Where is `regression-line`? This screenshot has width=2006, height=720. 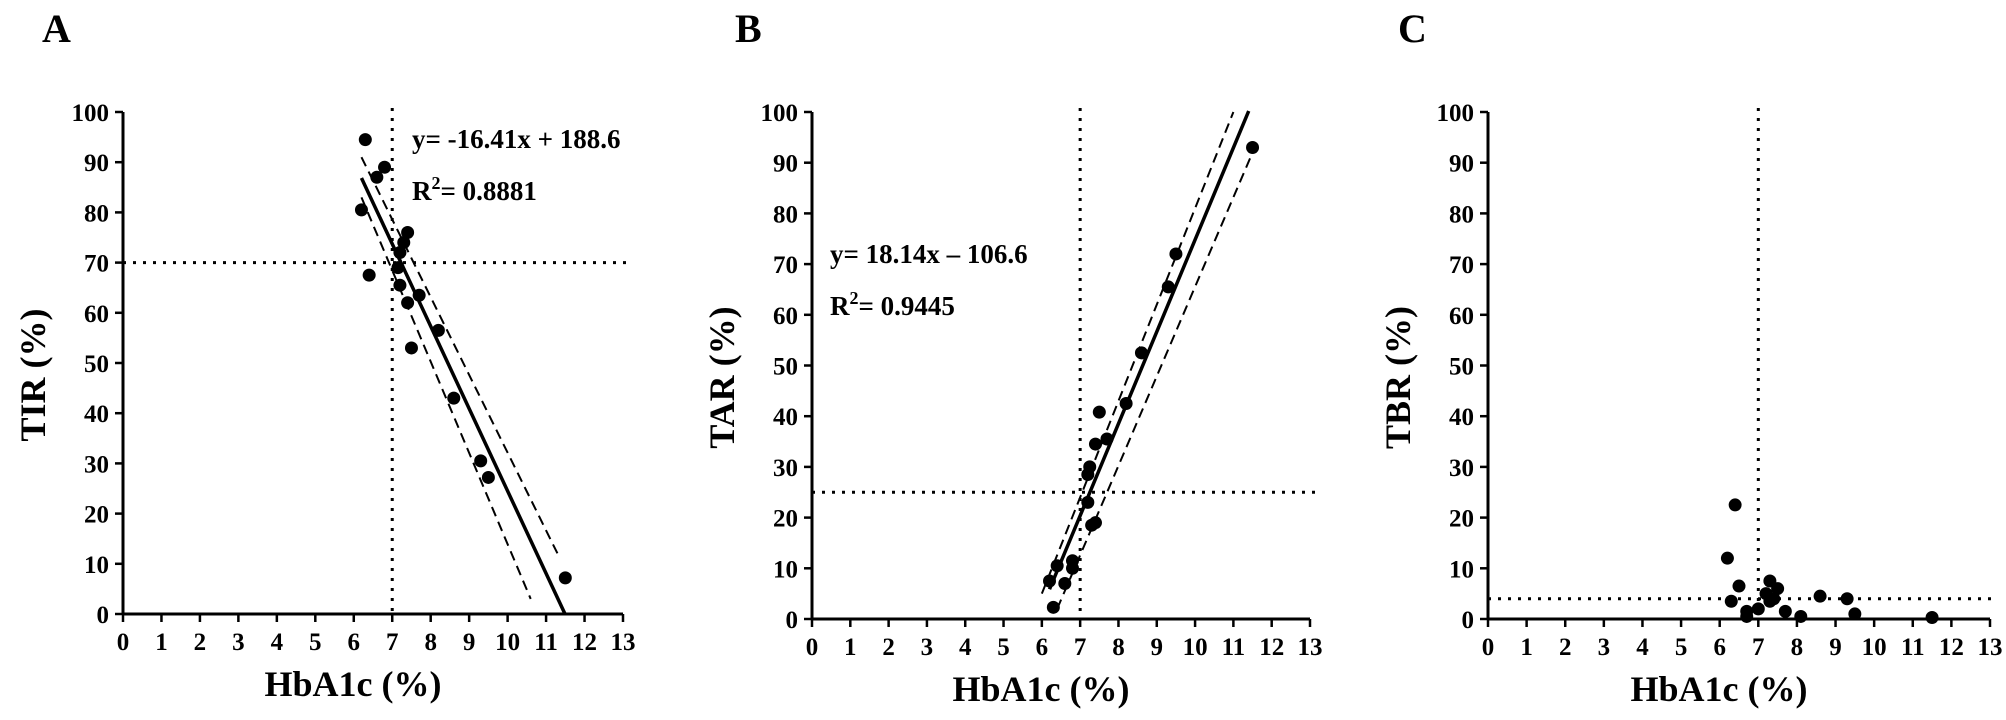 regression-line is located at coordinates (1149, 350).